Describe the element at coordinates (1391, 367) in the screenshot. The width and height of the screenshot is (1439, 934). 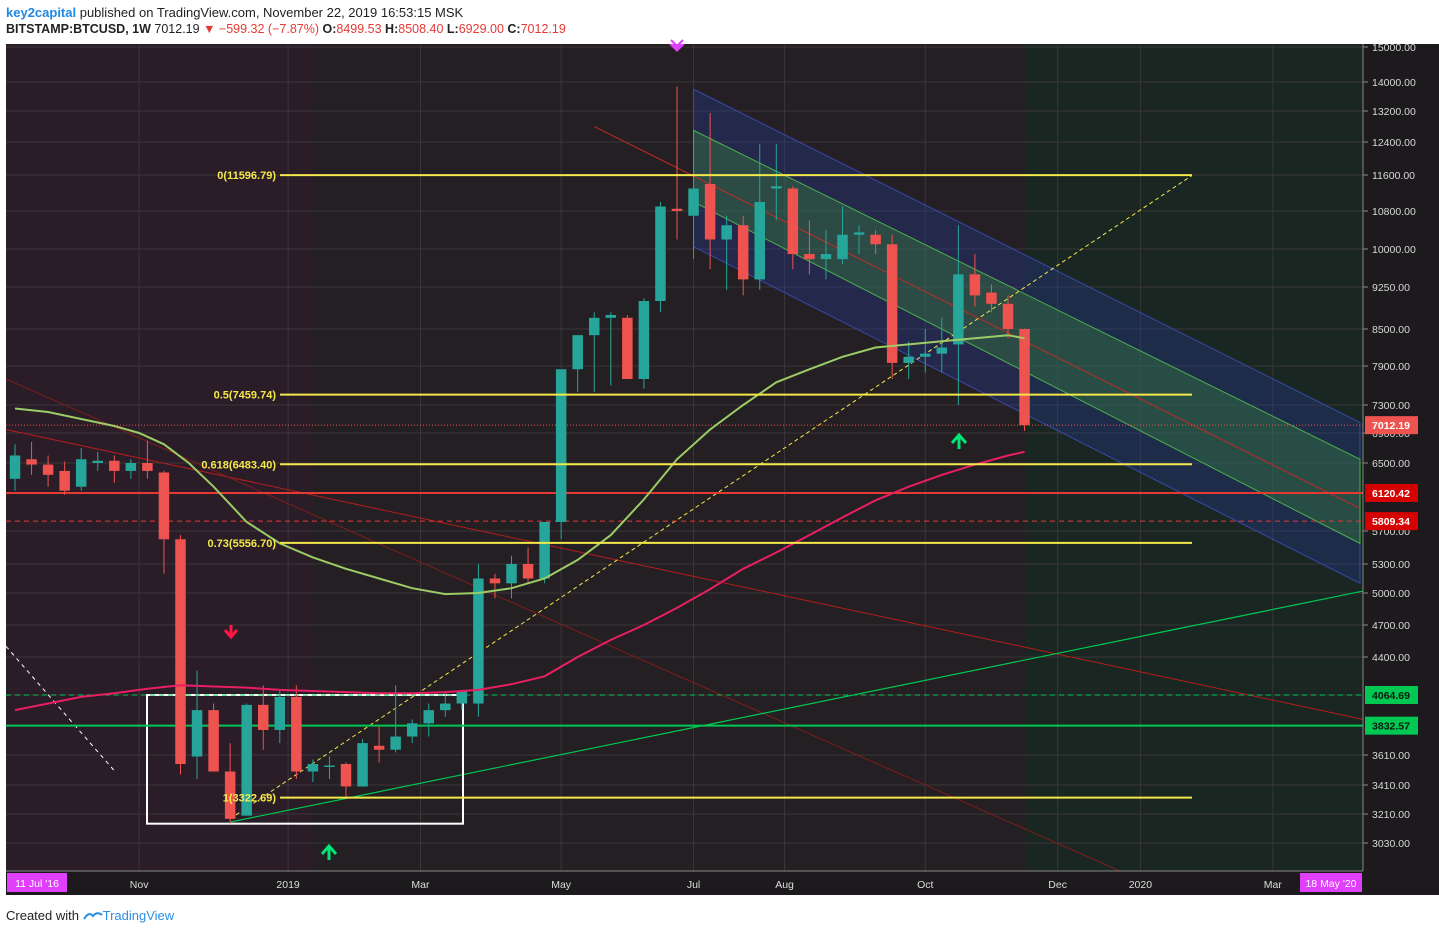
I see `price-tick-label: 7900.00` at that location.